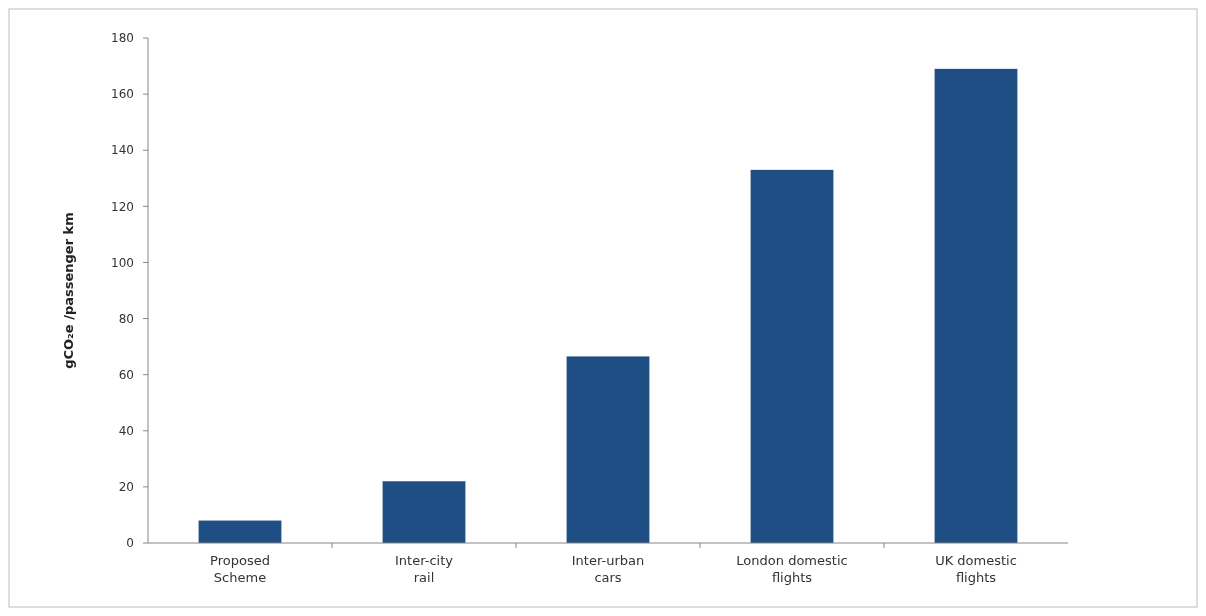 The height and width of the screenshot is (616, 1206). I want to click on y-tick-label: 80, so click(126, 318).